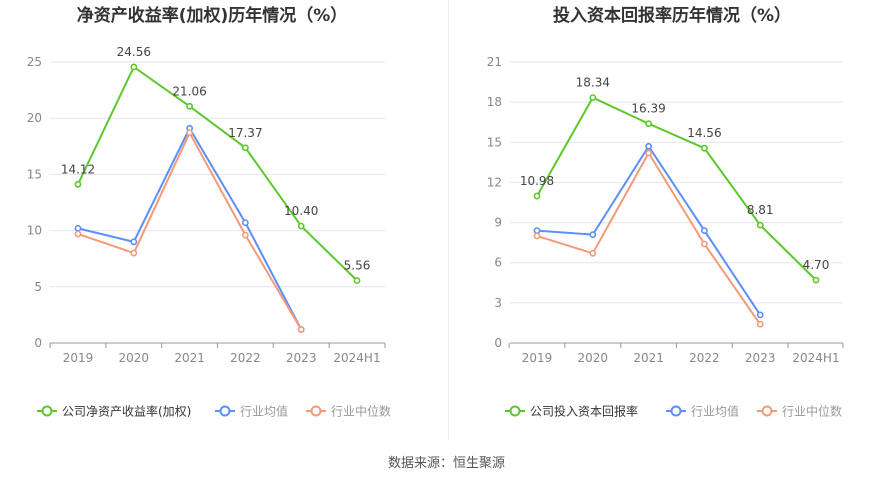 The width and height of the screenshot is (893, 481). I want to click on data-label: 14.56, so click(704, 133).